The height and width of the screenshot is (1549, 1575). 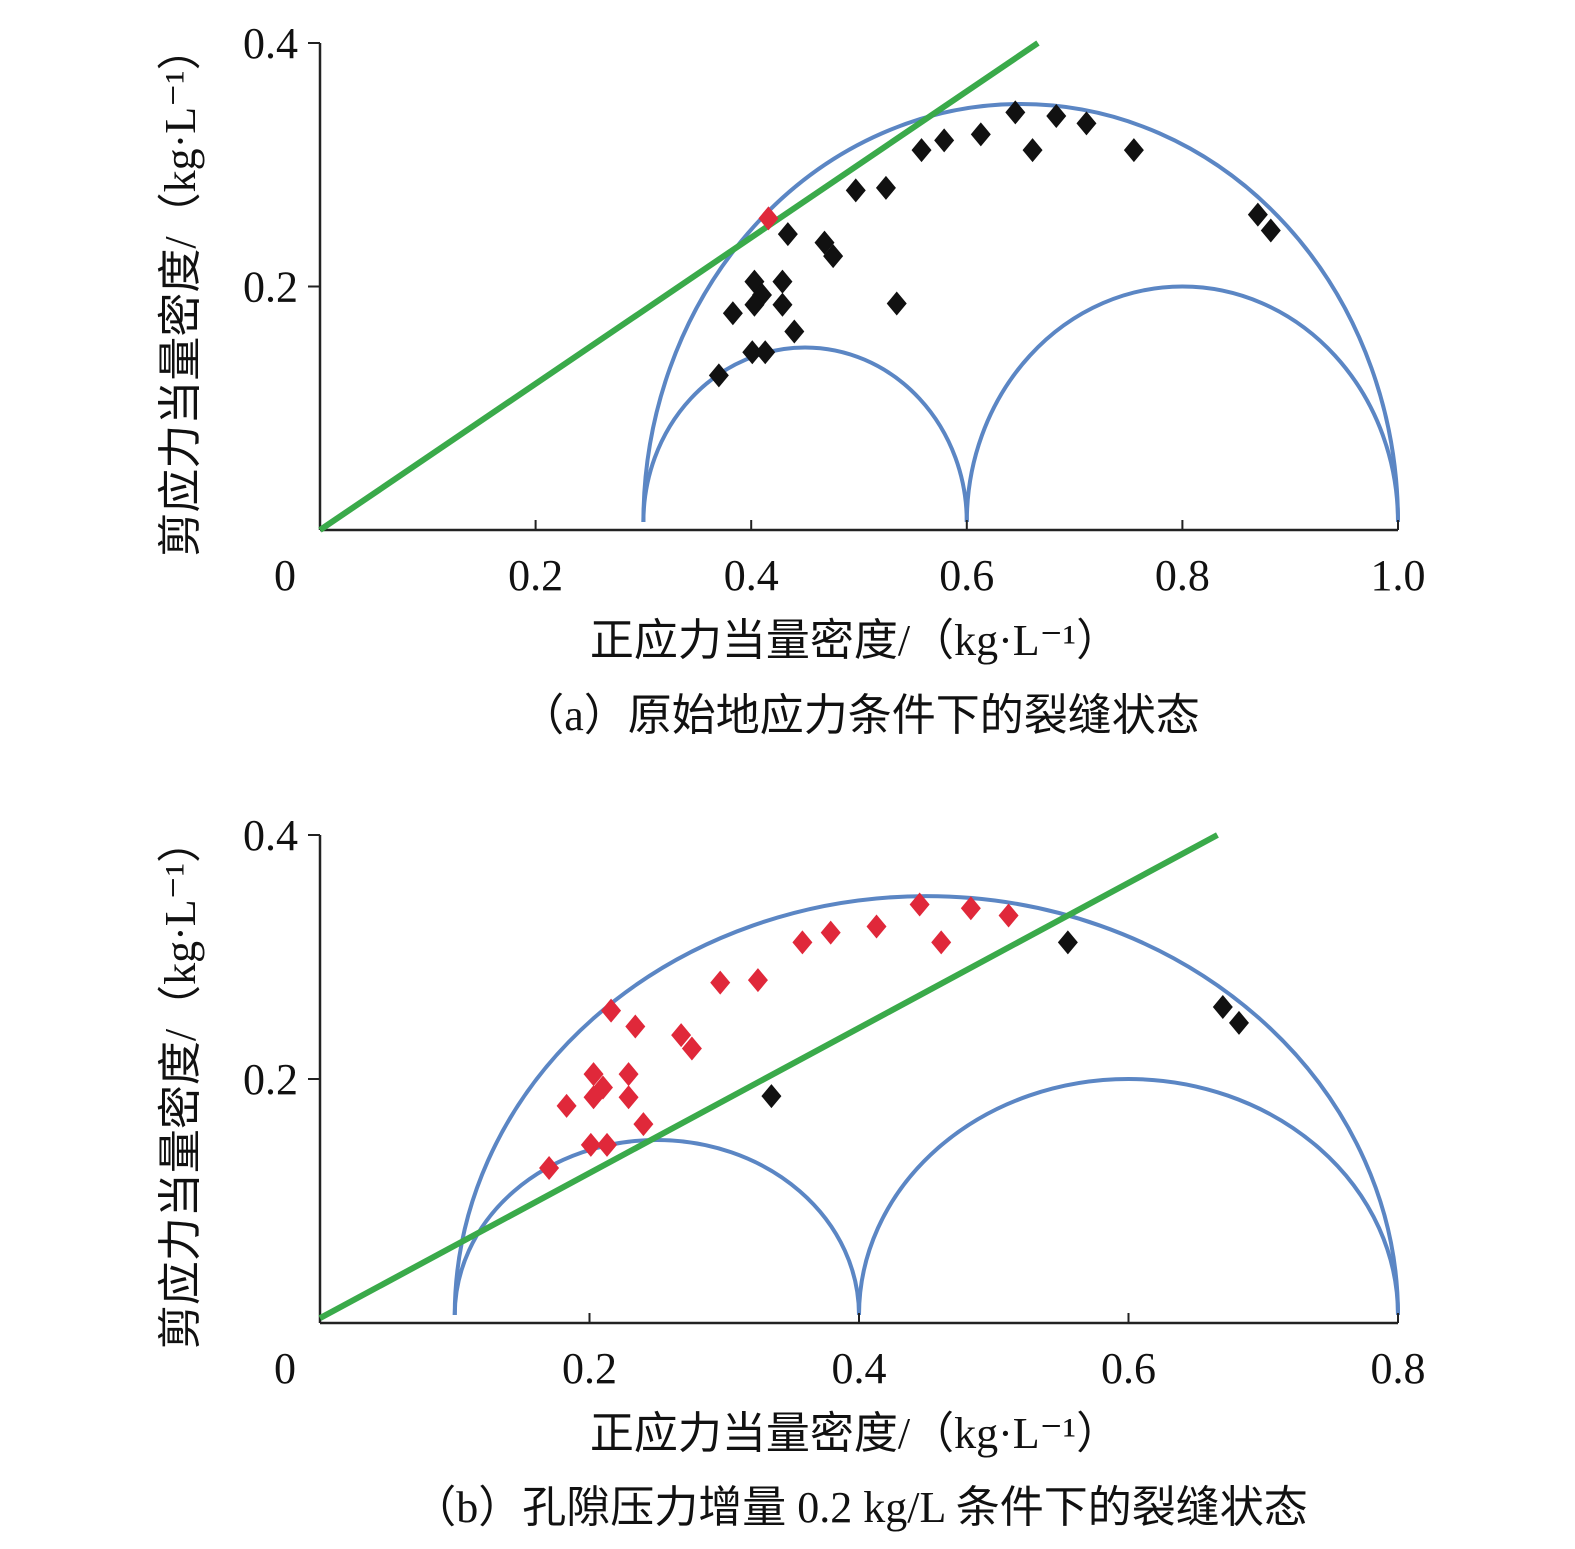 I want to click on x-tick-label: 1.0, so click(x=1398, y=575).